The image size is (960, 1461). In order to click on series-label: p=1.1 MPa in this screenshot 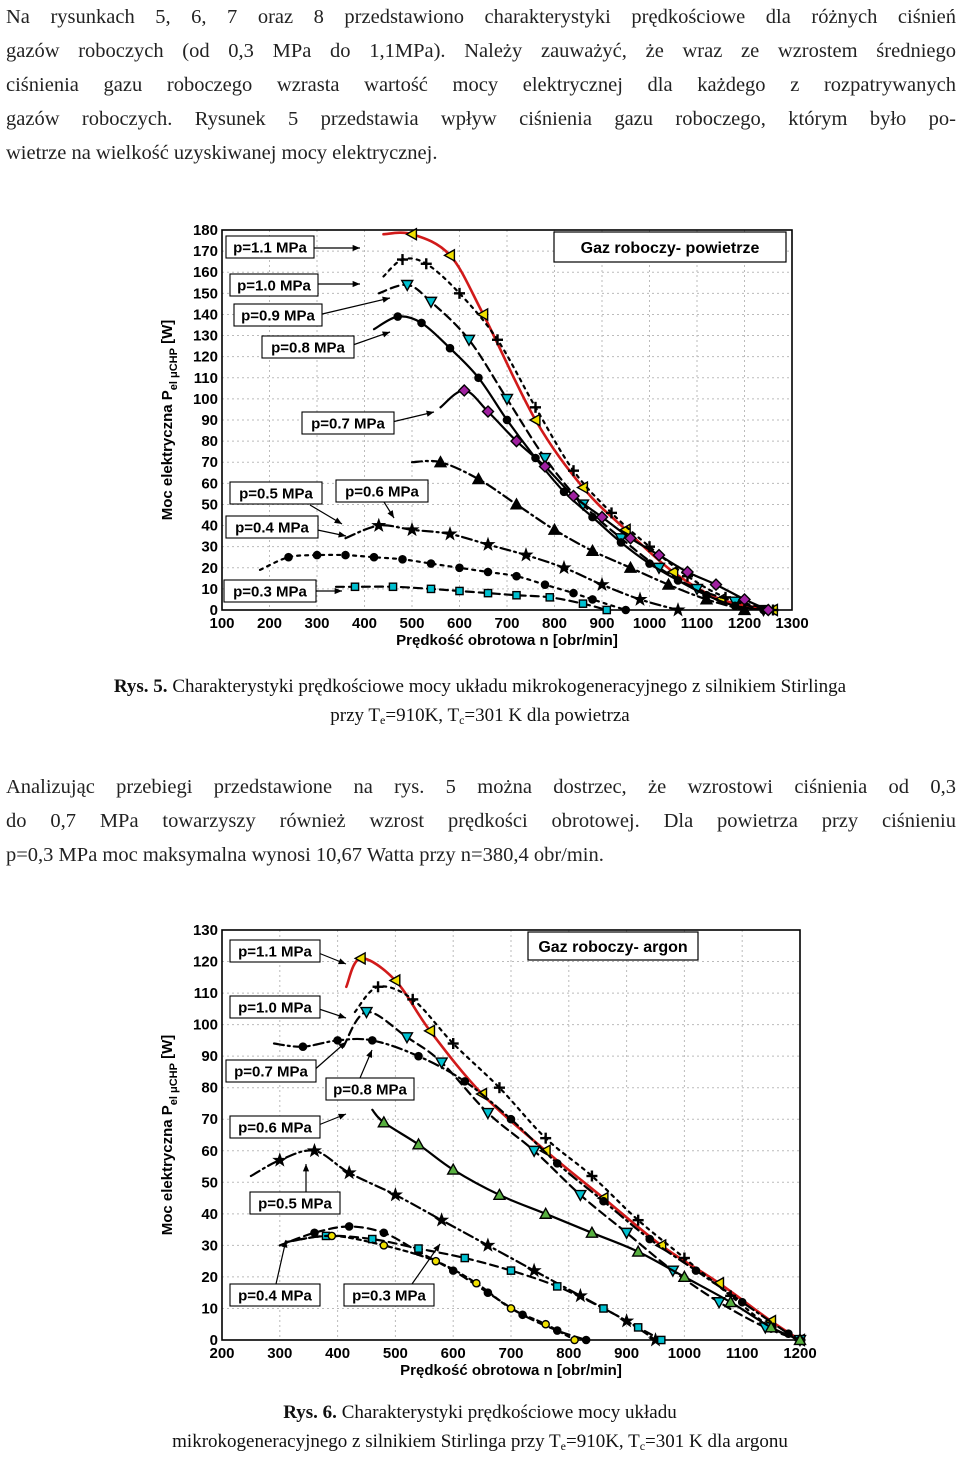, I will do `click(292, 247)`.